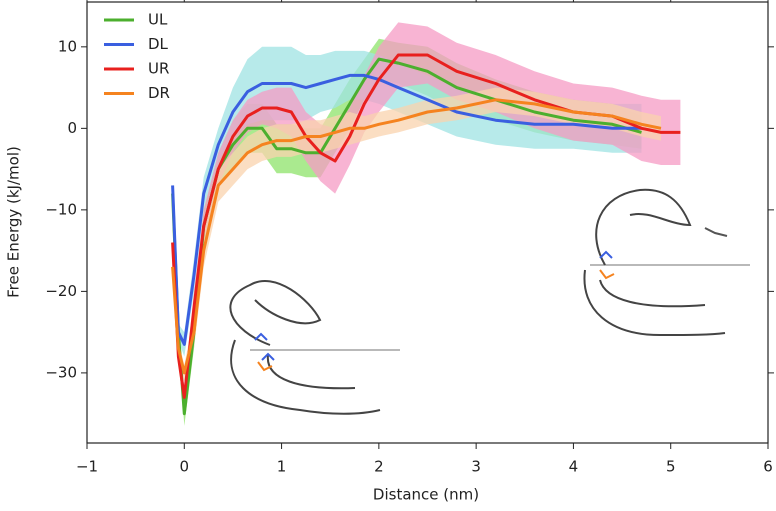  Describe the element at coordinates (159, 93) in the screenshot. I see `legend-label: DR` at that location.